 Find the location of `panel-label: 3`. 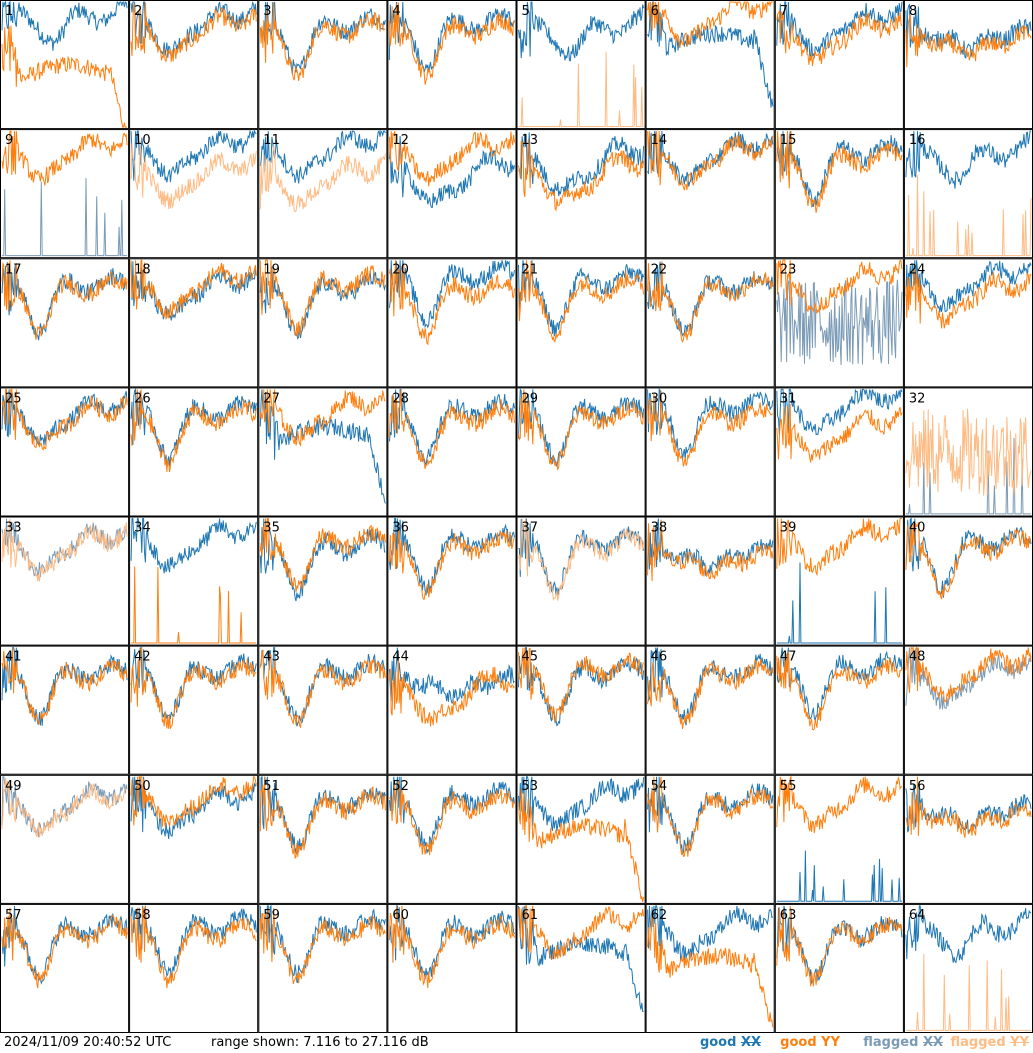

panel-label: 3 is located at coordinates (267, 11).